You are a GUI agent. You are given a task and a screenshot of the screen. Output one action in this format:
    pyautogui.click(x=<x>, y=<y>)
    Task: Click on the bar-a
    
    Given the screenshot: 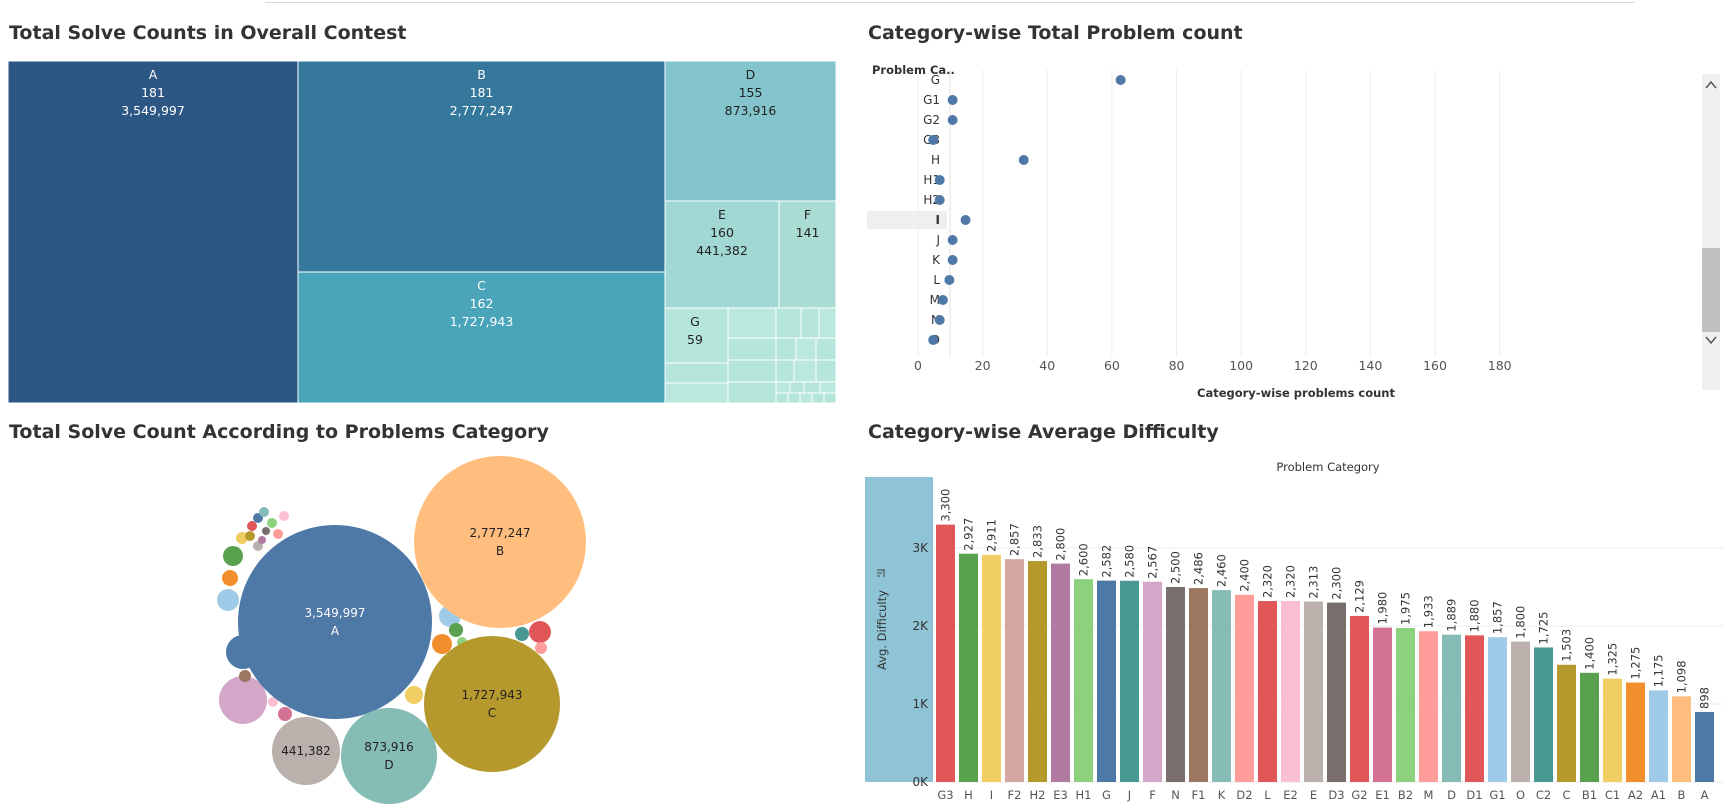 What is the action you would take?
    pyautogui.click(x=1704, y=746)
    